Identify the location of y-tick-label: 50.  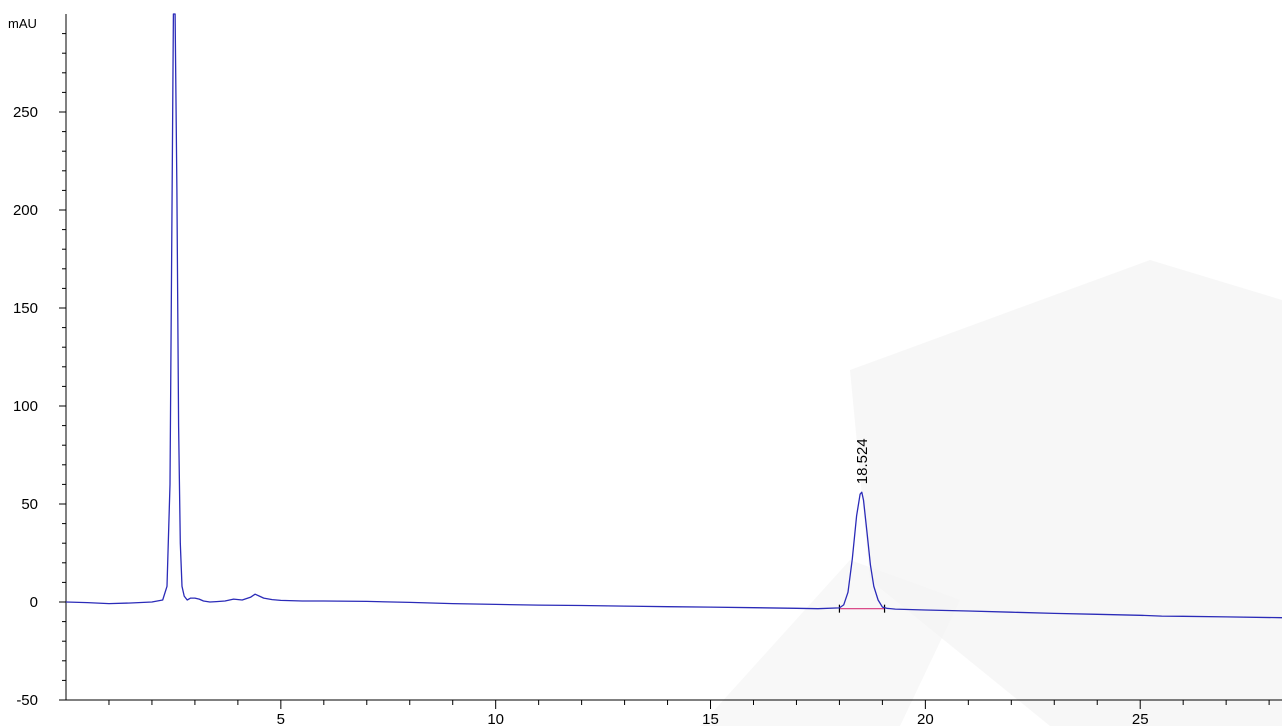
(29, 504).